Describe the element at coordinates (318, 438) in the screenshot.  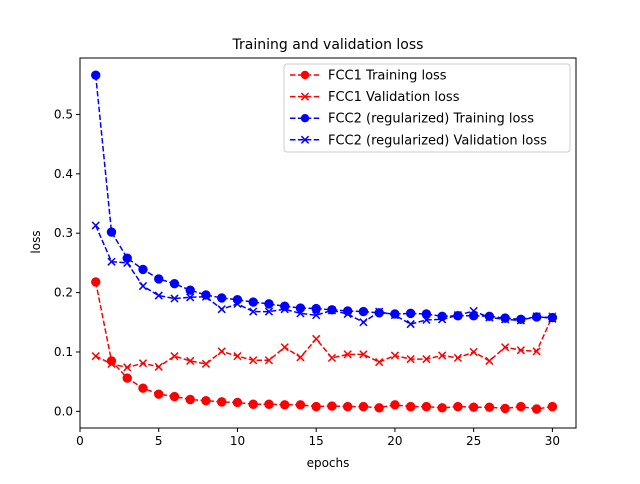
I see `x-axis: 0 5 10 15 20 25 30` at that location.